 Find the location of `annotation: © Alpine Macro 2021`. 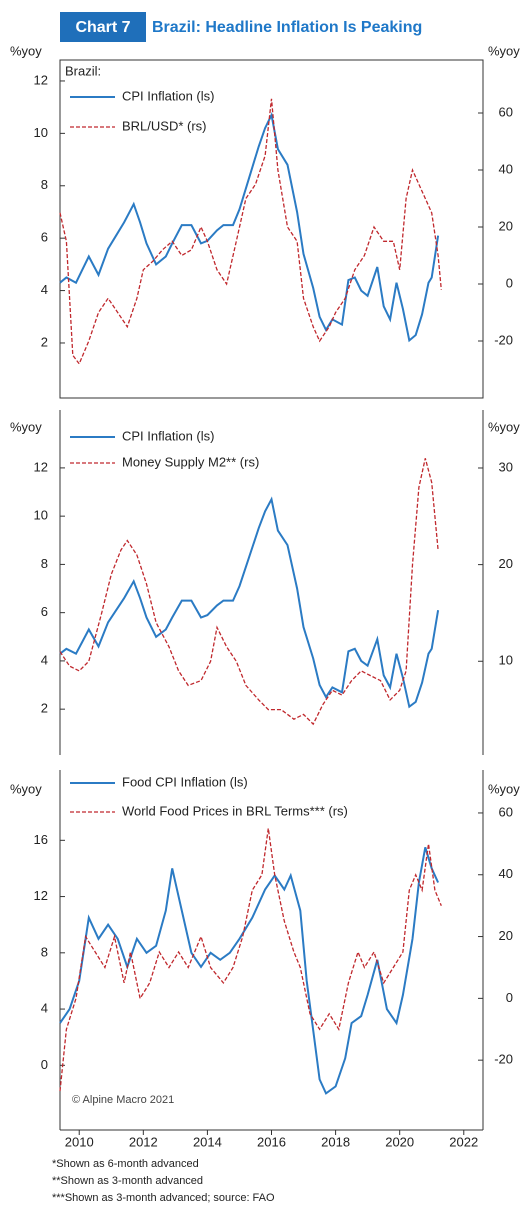

annotation: © Alpine Macro 2021 is located at coordinates (123, 1100).